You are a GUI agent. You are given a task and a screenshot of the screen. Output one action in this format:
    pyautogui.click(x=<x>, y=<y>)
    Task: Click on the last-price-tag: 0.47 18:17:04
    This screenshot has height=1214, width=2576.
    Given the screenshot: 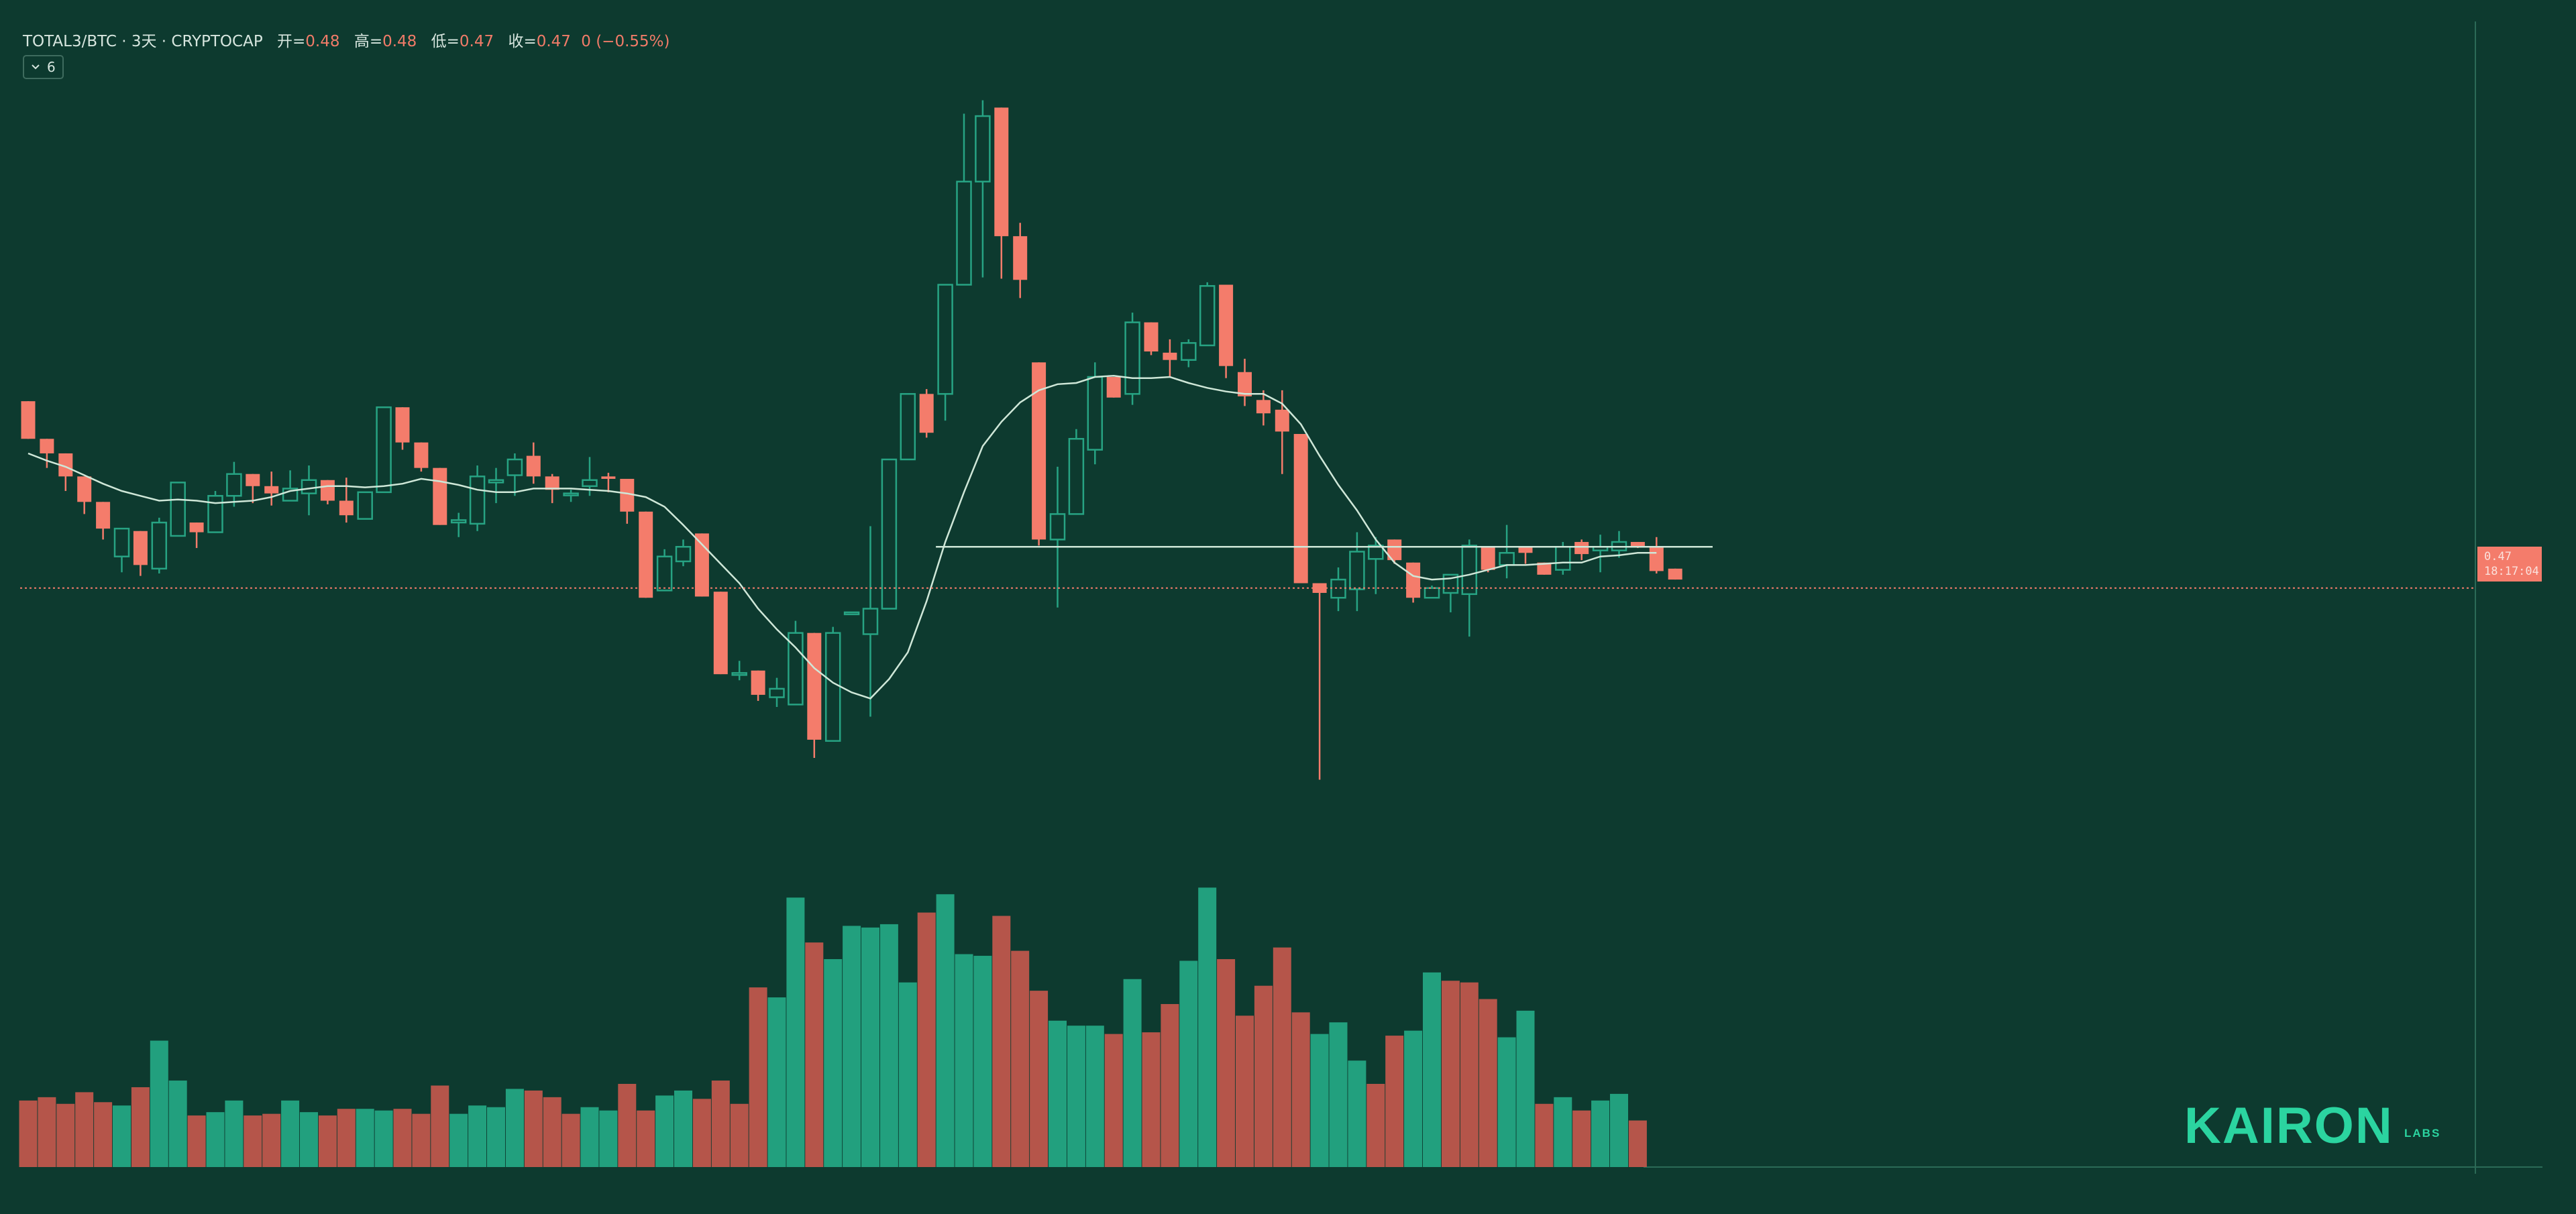 What is the action you would take?
    pyautogui.click(x=2509, y=564)
    